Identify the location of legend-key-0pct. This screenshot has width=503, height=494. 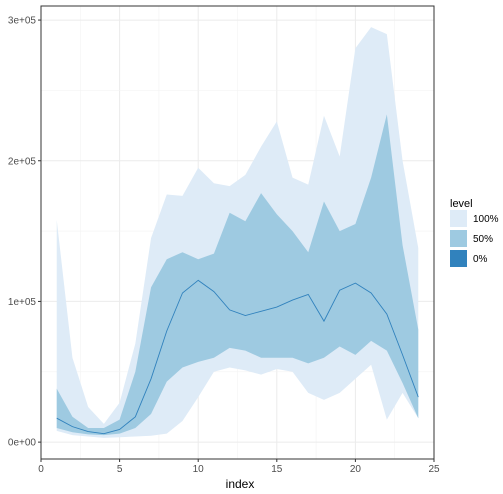
(458, 258).